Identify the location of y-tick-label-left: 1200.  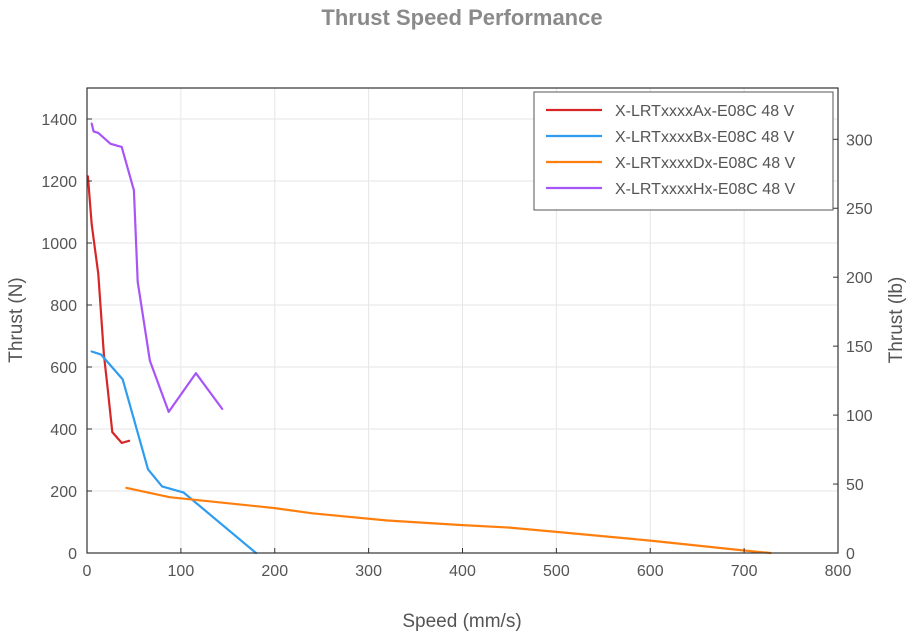
(59, 182).